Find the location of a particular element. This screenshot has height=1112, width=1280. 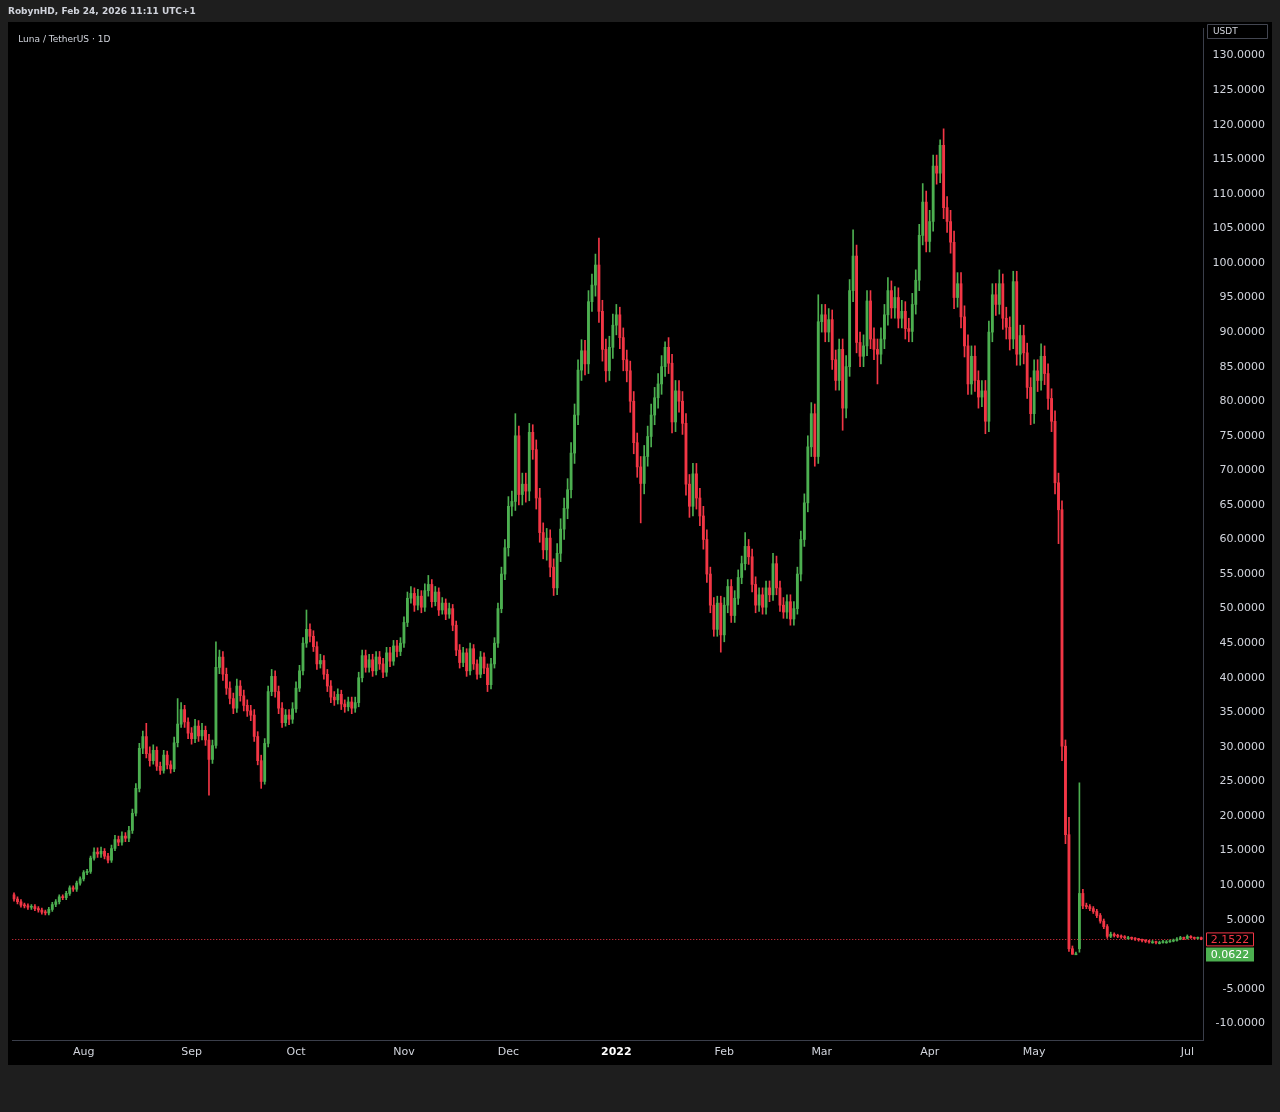

ref-line-label: 2.1522 is located at coordinates (1230, 939).